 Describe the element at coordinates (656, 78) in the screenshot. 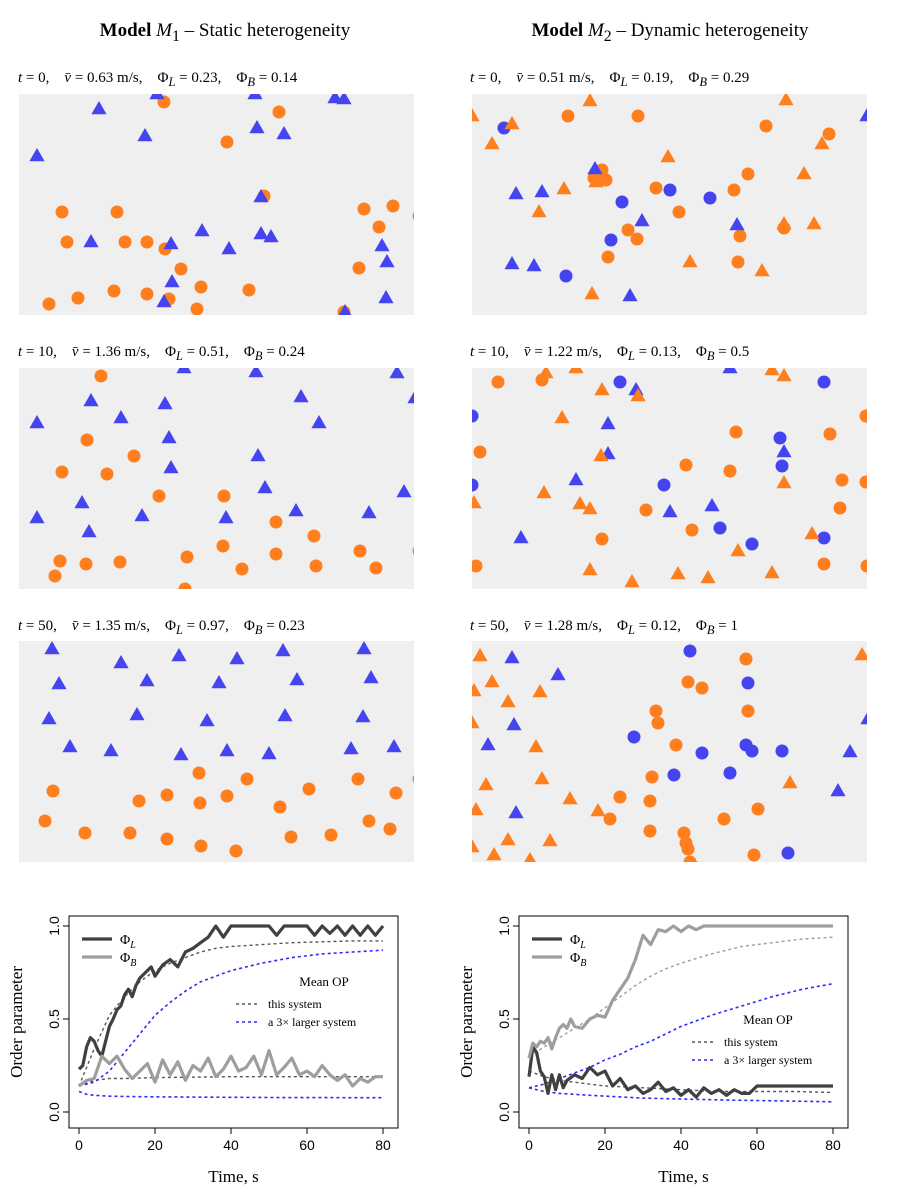

I see `snapshot-phi-l: 0.19` at that location.